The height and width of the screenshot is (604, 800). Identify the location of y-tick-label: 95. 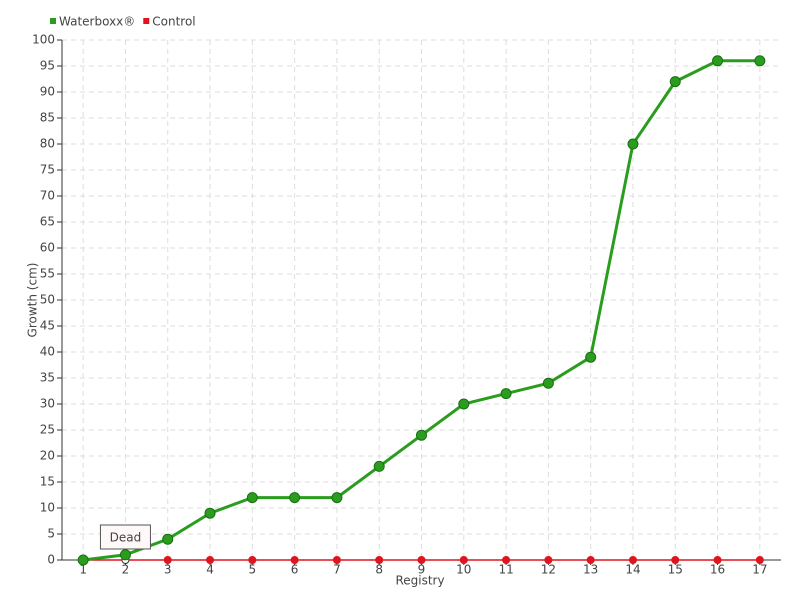
(47, 66).